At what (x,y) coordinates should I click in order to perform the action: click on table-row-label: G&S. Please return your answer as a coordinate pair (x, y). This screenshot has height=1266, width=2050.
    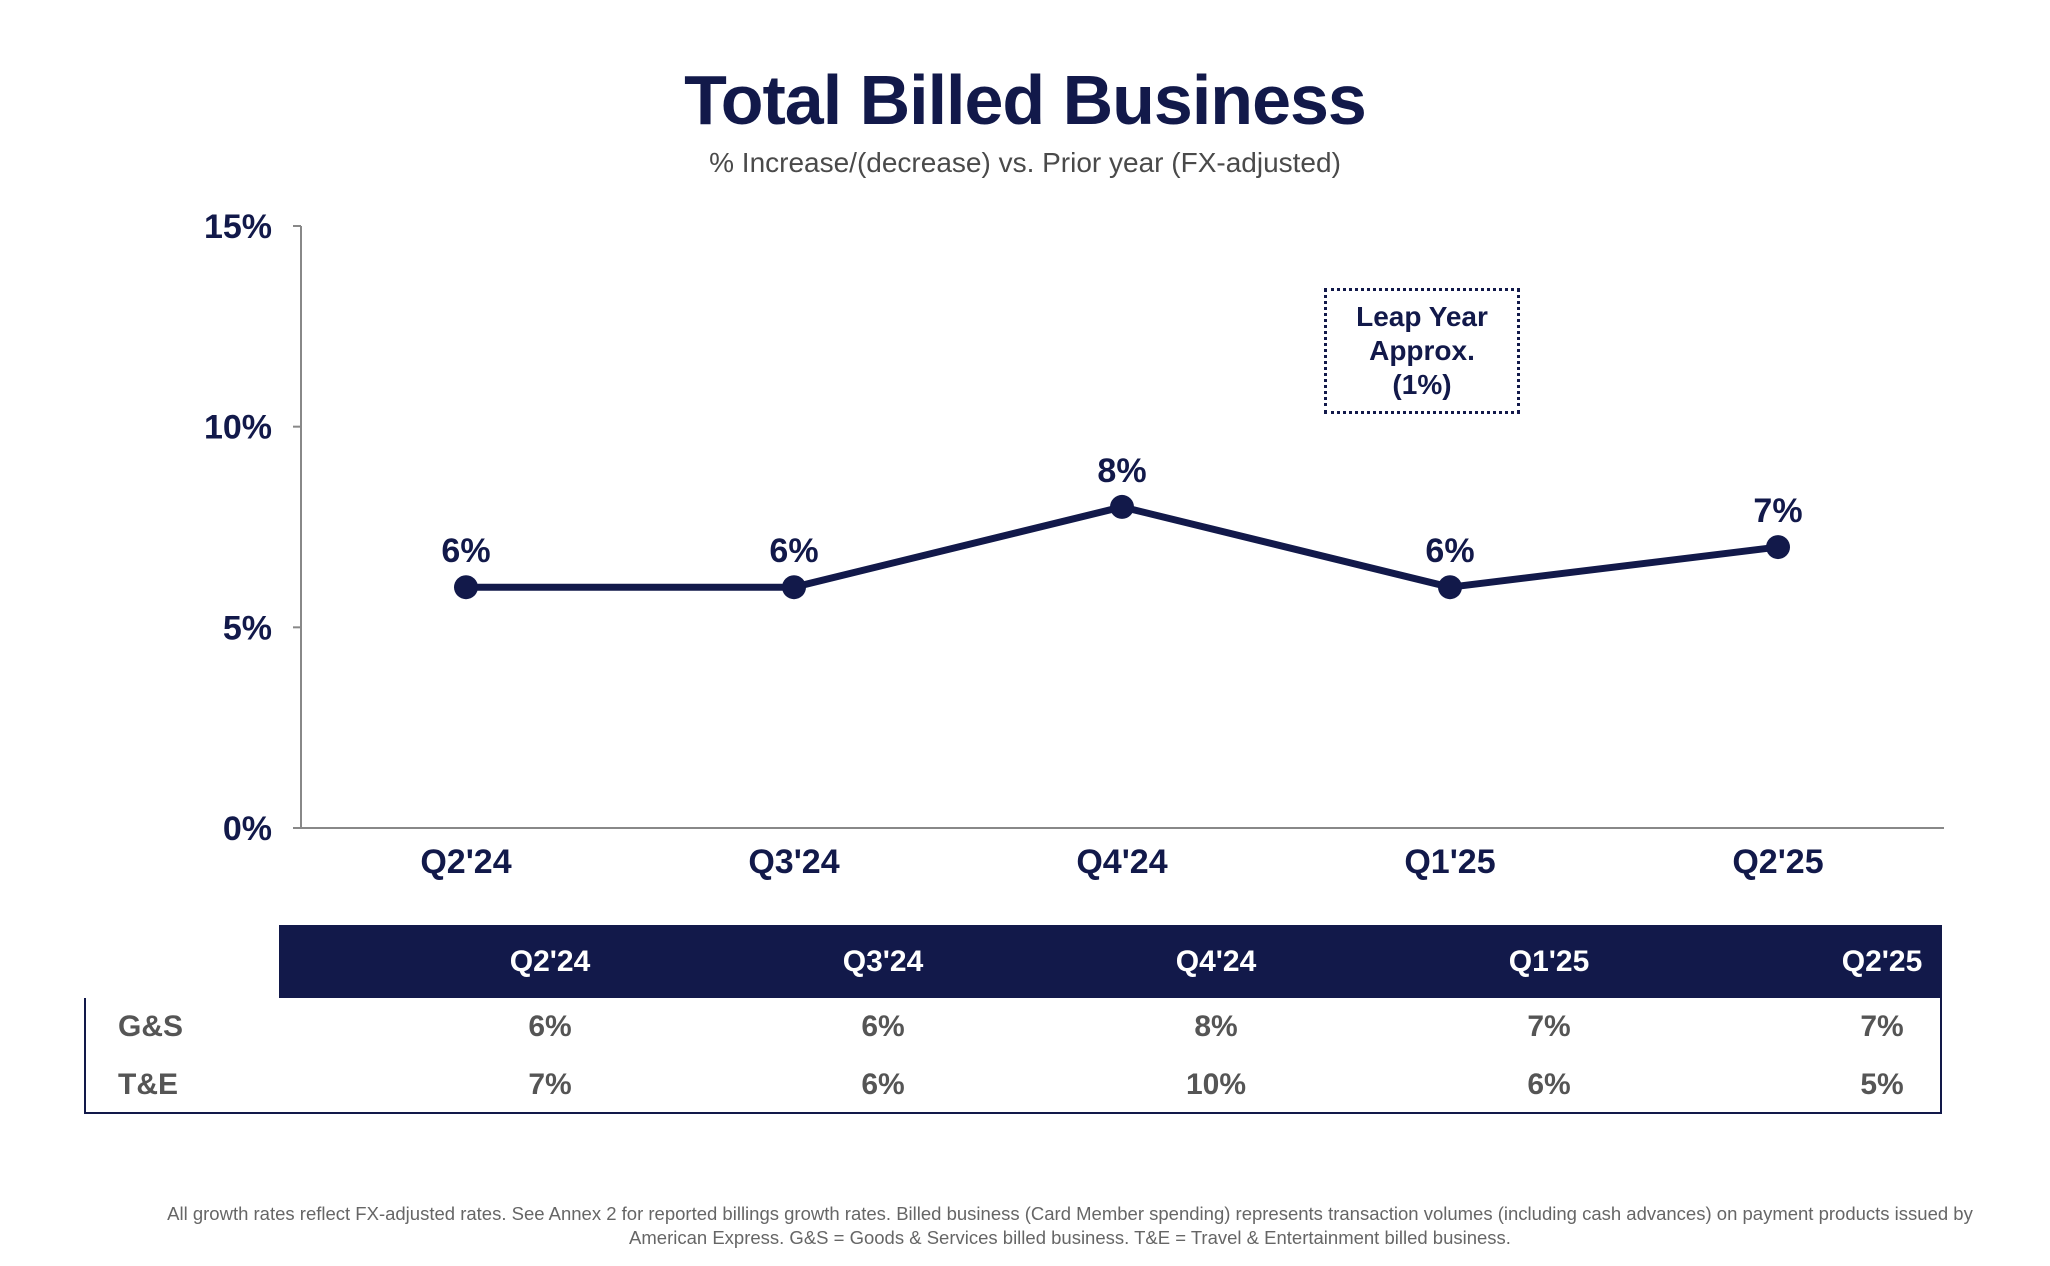
    Looking at the image, I should click on (151, 1026).